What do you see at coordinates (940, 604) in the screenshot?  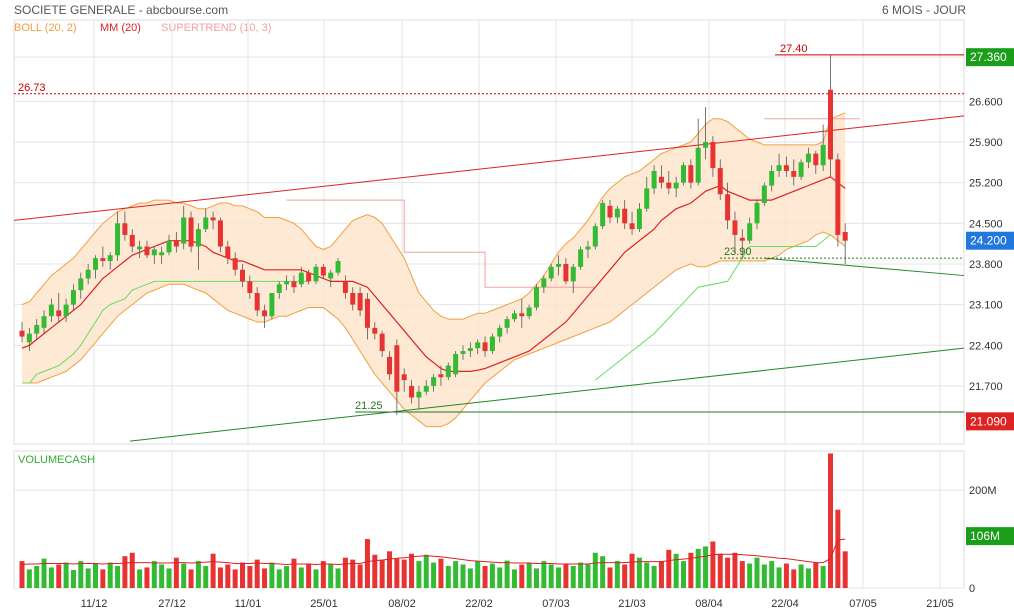 I see `x-tick-label: 21/05` at bounding box center [940, 604].